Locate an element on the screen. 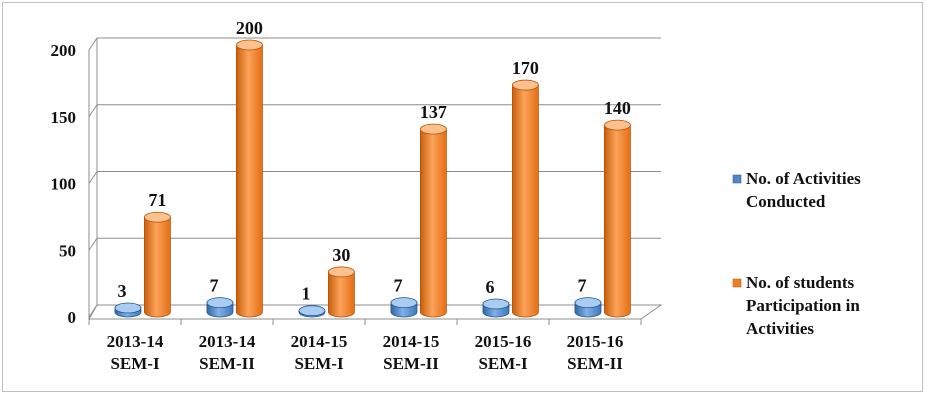 The width and height of the screenshot is (925, 396). y-tick-label: 0 is located at coordinates (72, 317).